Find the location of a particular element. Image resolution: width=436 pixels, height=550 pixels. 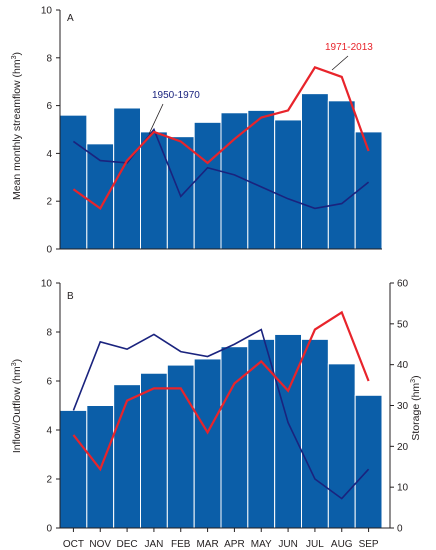

panel-b-y-axis-label-main: Inflow/Outflow (hm is located at coordinates (17, 409).